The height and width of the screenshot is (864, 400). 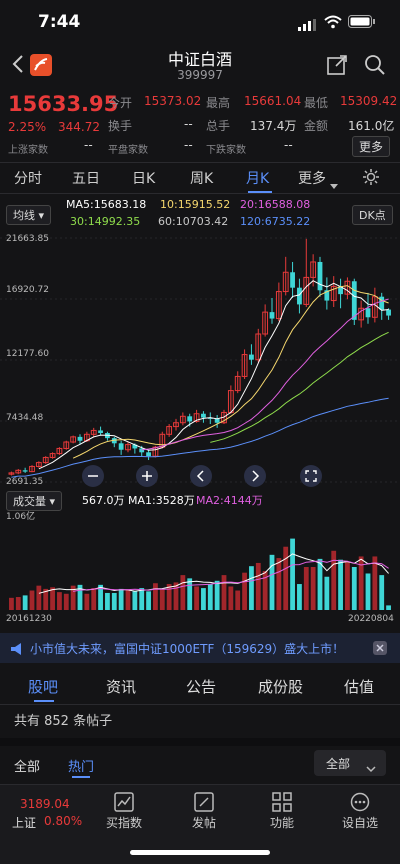 I want to click on nav-post: 发帖, so click(x=203, y=823).